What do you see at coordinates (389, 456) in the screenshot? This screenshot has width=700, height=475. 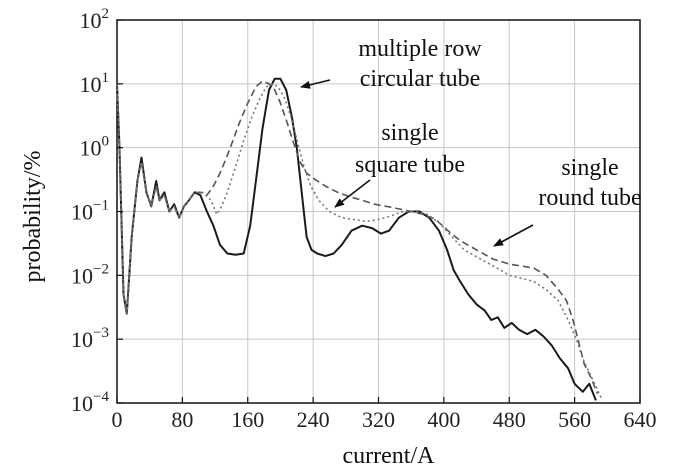 I see `x-axis-label: current/A` at bounding box center [389, 456].